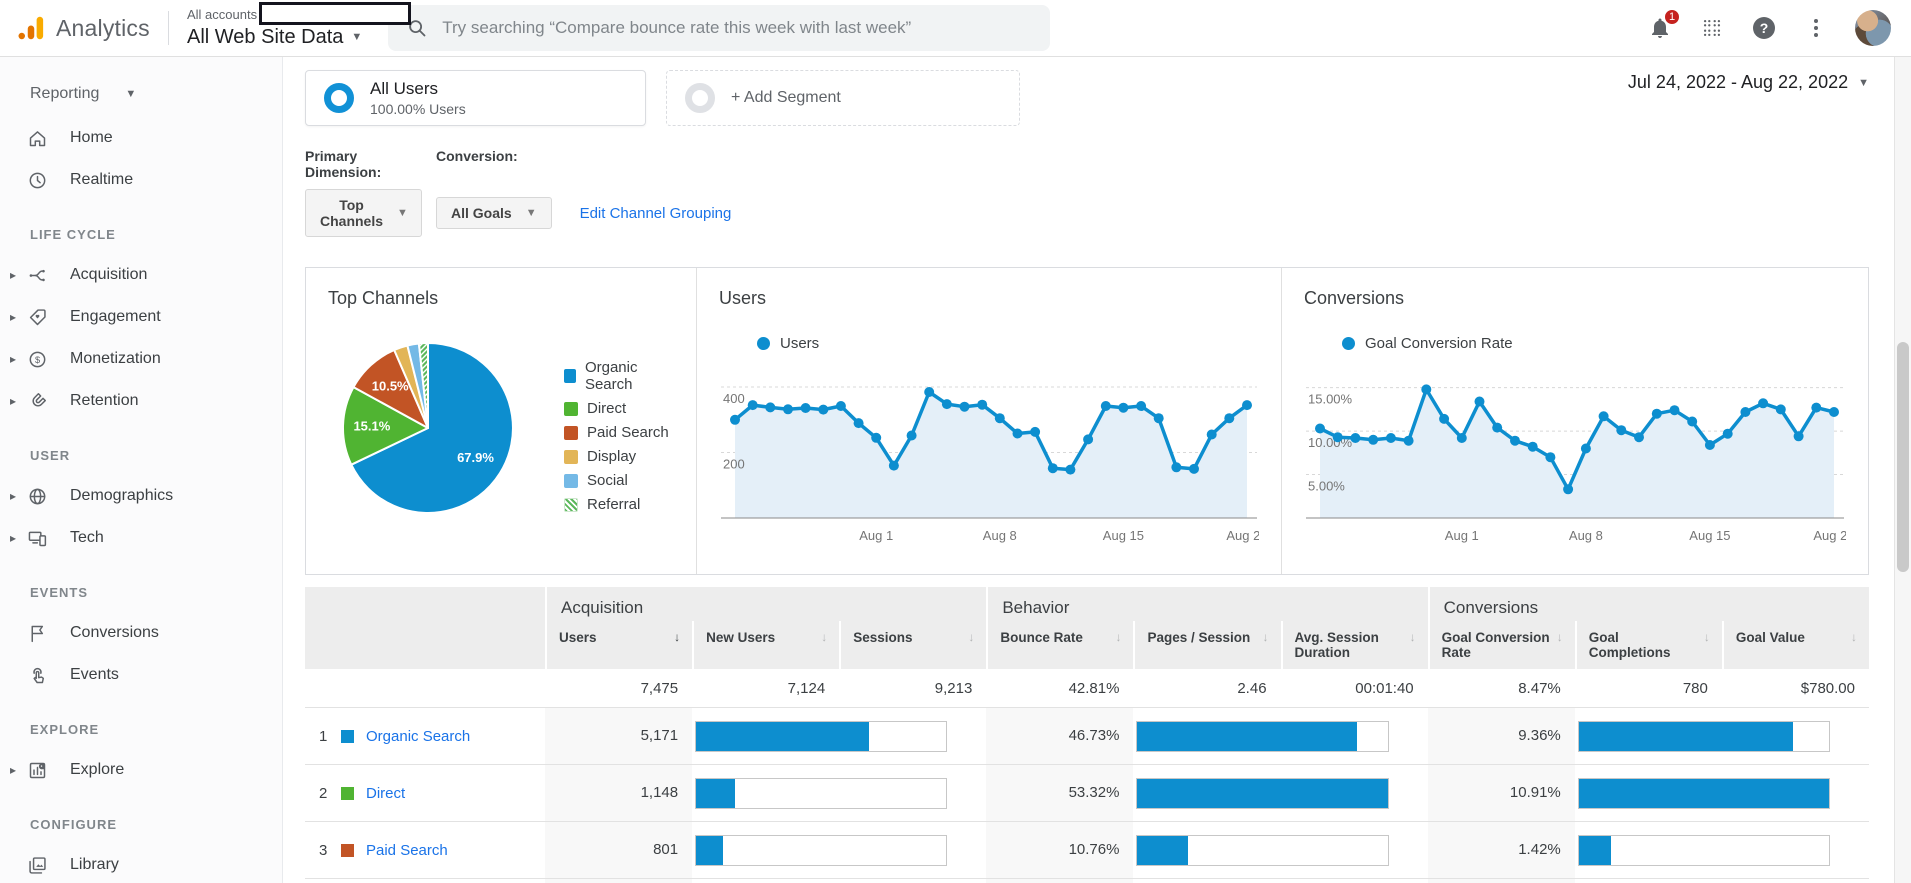  I want to click on sidebar-item-engagement: ▸ Engagement, so click(141, 317).